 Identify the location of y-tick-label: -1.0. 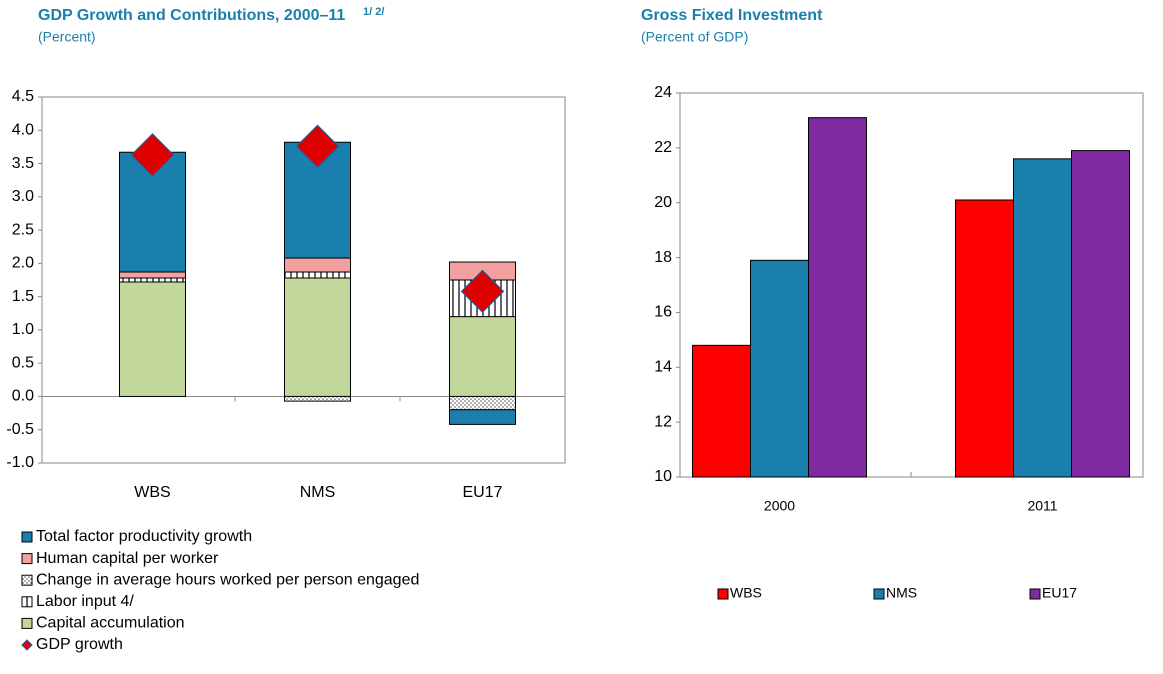
(20, 462).